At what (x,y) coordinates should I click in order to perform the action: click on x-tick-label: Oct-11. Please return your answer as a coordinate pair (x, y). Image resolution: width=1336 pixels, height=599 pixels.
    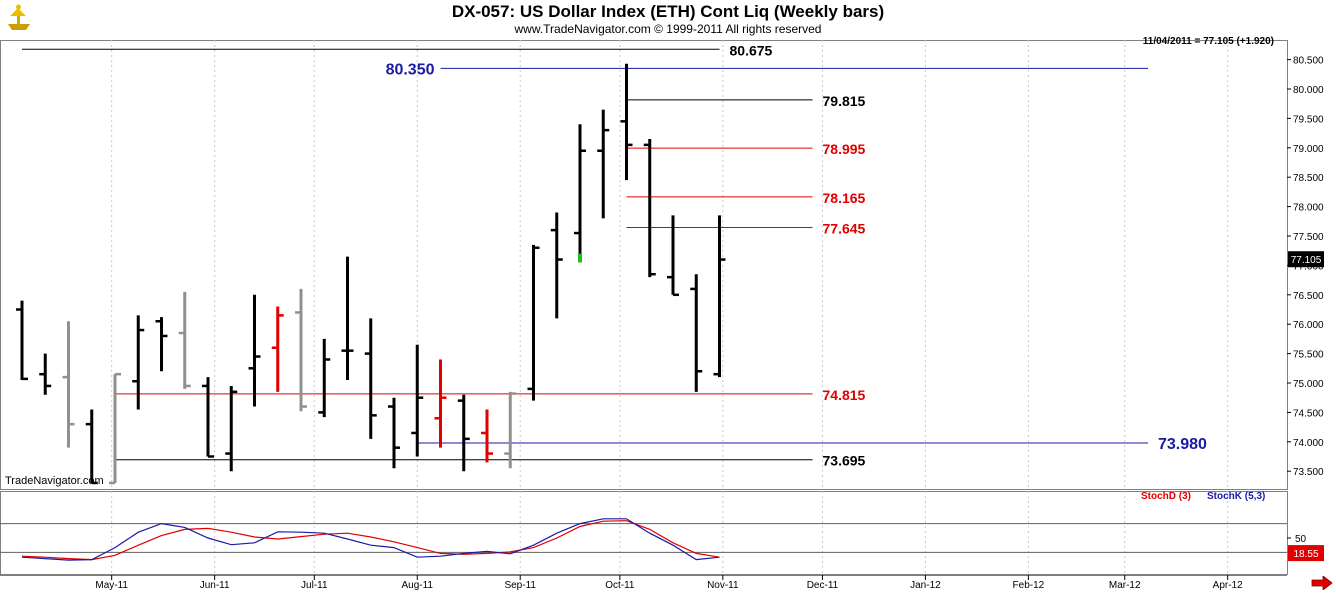
    Looking at the image, I should click on (620, 585).